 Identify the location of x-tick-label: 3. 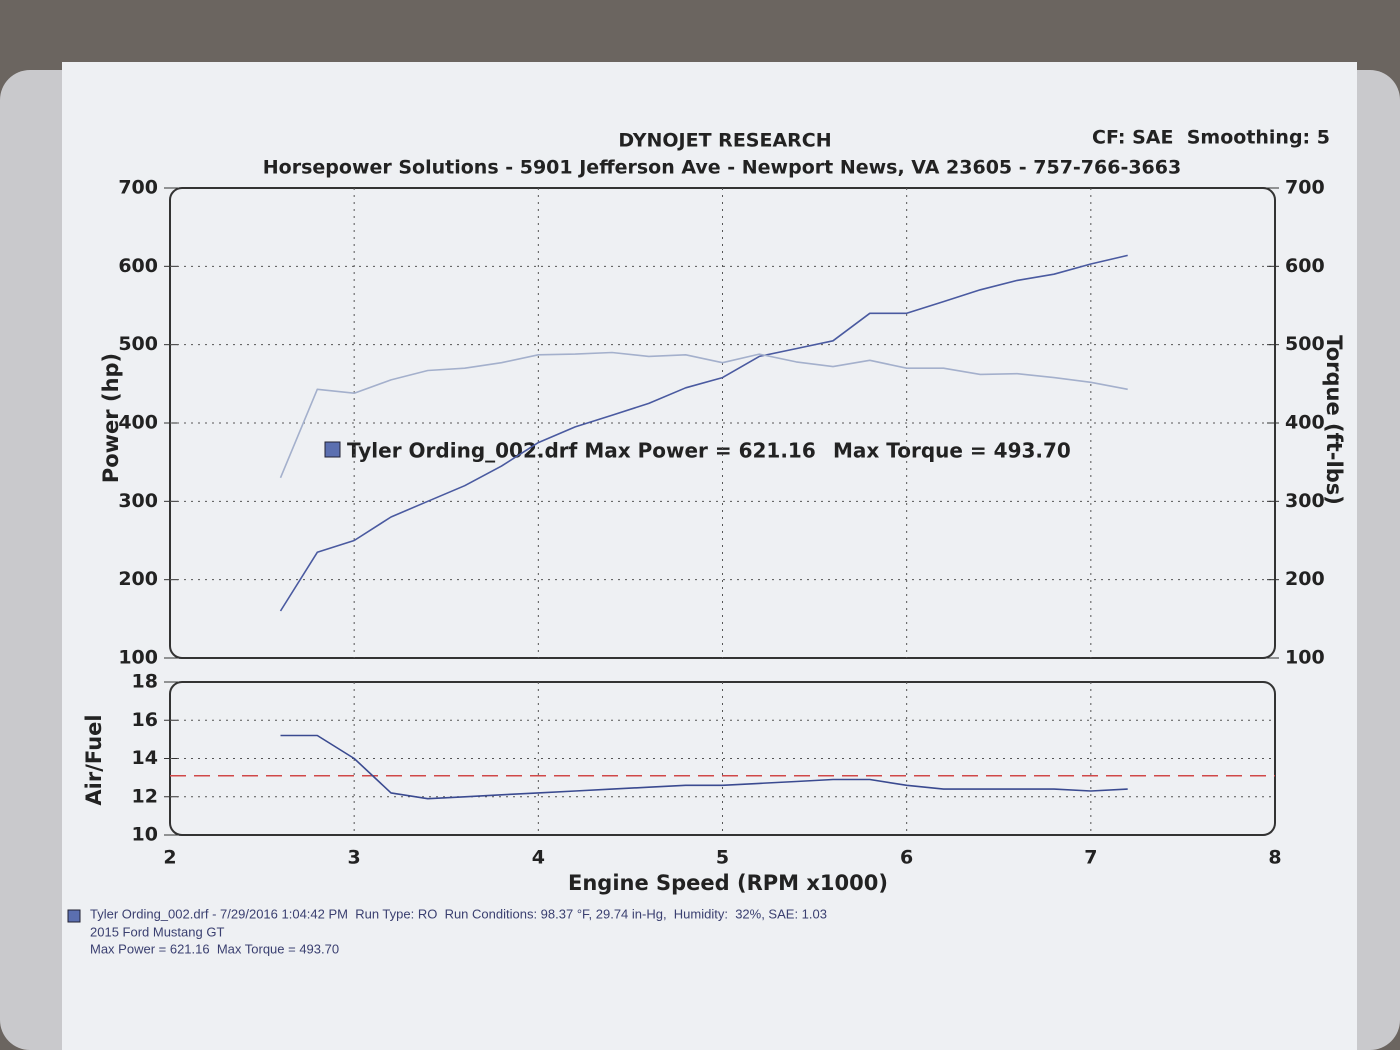
(354, 858).